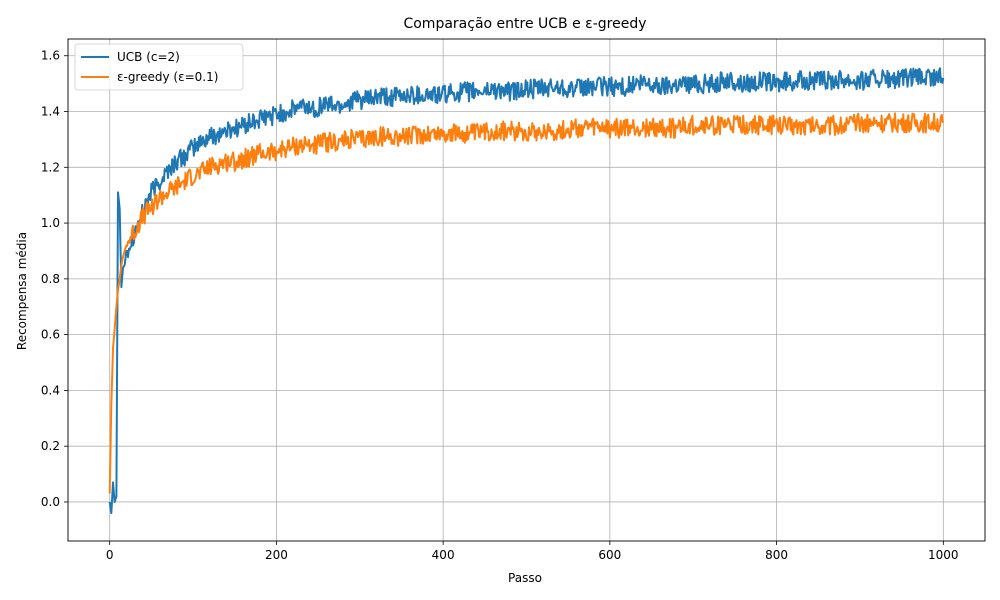  I want to click on y-tick-label: 0.0, so click(50, 502).